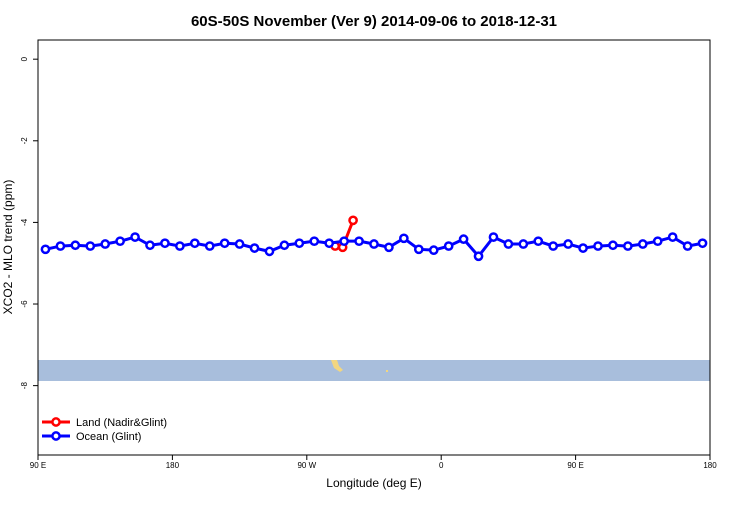  What do you see at coordinates (121, 423) in the screenshot?
I see `legend-label: Land (Nadir&Glint)` at bounding box center [121, 423].